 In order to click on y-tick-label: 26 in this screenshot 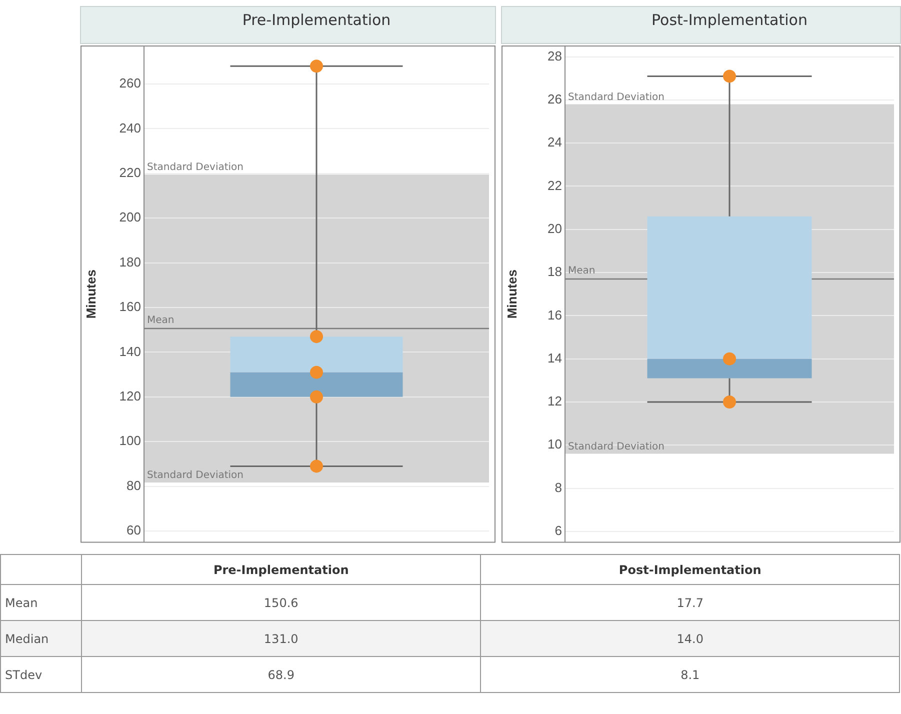, I will do `click(555, 99)`.